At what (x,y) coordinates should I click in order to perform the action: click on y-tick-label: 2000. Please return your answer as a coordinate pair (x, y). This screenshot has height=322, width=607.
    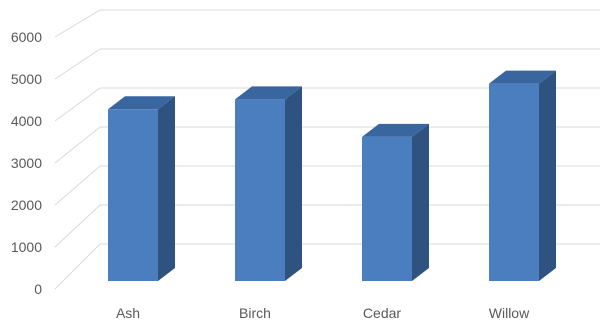
    Looking at the image, I should click on (26, 205).